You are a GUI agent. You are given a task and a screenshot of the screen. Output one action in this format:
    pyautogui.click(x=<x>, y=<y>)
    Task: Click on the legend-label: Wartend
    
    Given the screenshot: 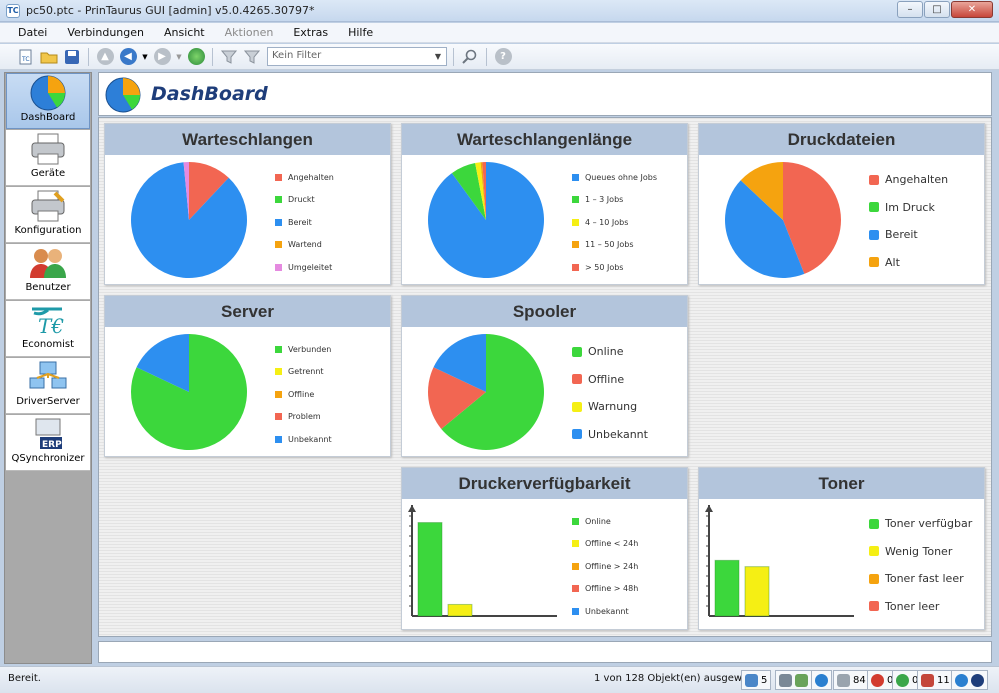 What is the action you would take?
    pyautogui.click(x=305, y=245)
    